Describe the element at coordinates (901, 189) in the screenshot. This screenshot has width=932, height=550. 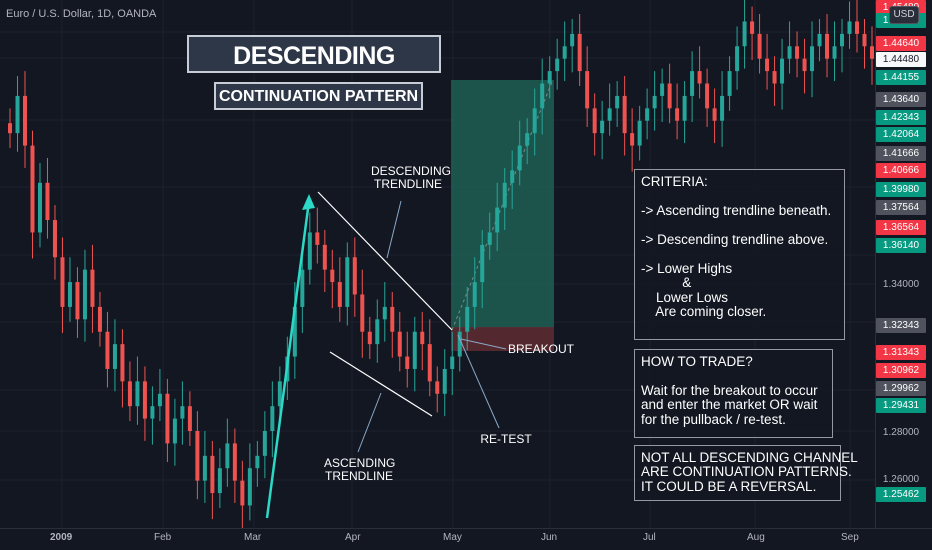
I see `price-tag: 1.39980` at that location.